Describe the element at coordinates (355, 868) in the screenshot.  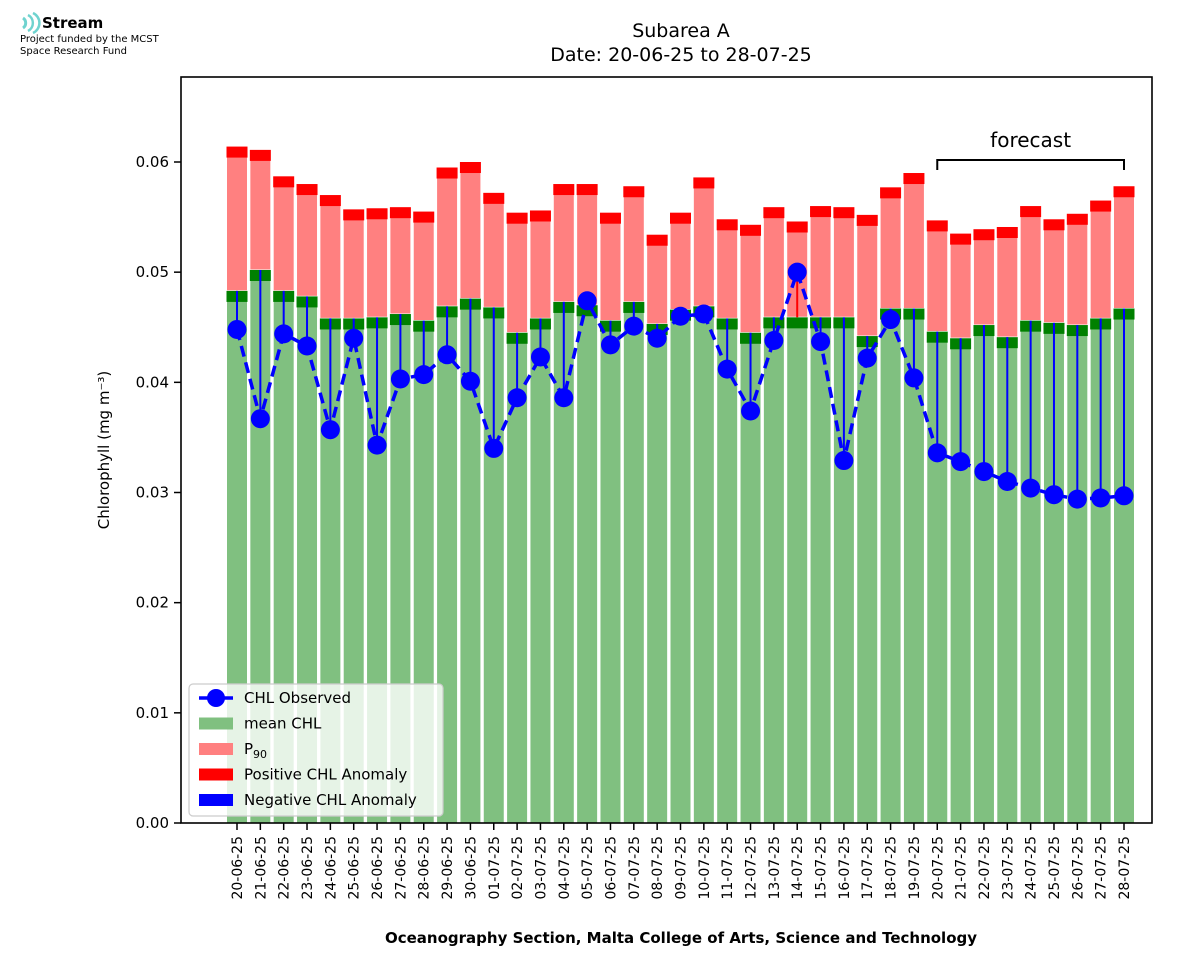
I see `x-tick-label: 25-06-25` at that location.